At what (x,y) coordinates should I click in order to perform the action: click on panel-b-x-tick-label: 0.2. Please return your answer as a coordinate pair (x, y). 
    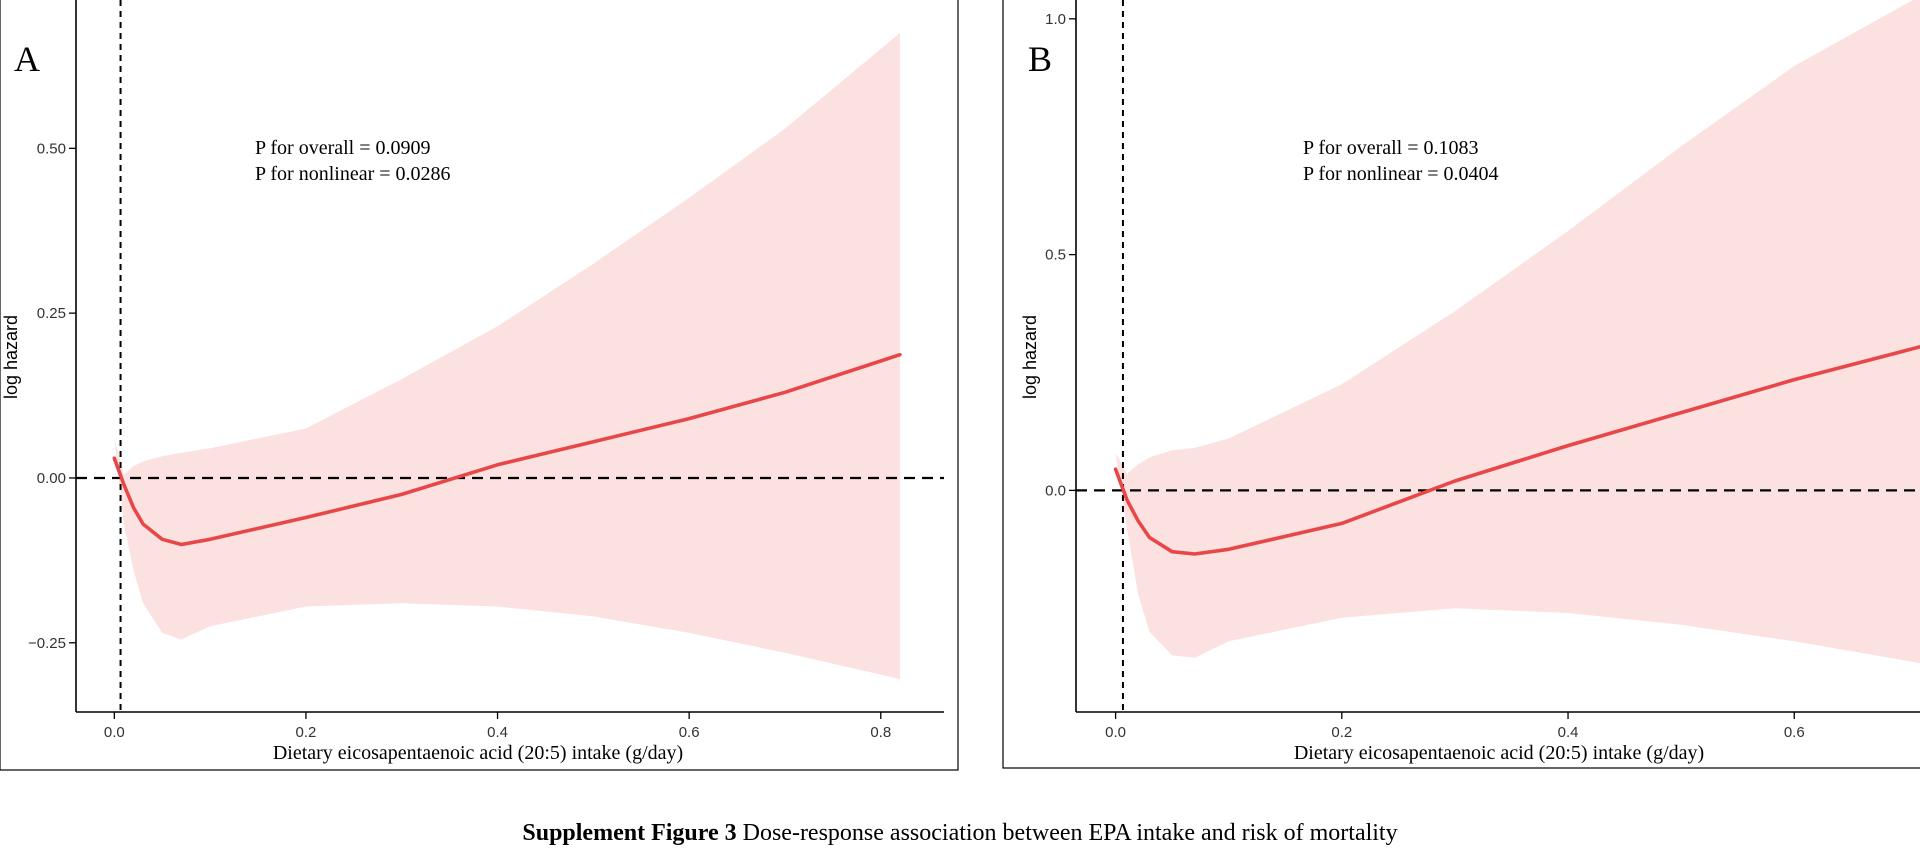
    Looking at the image, I should click on (1341, 732).